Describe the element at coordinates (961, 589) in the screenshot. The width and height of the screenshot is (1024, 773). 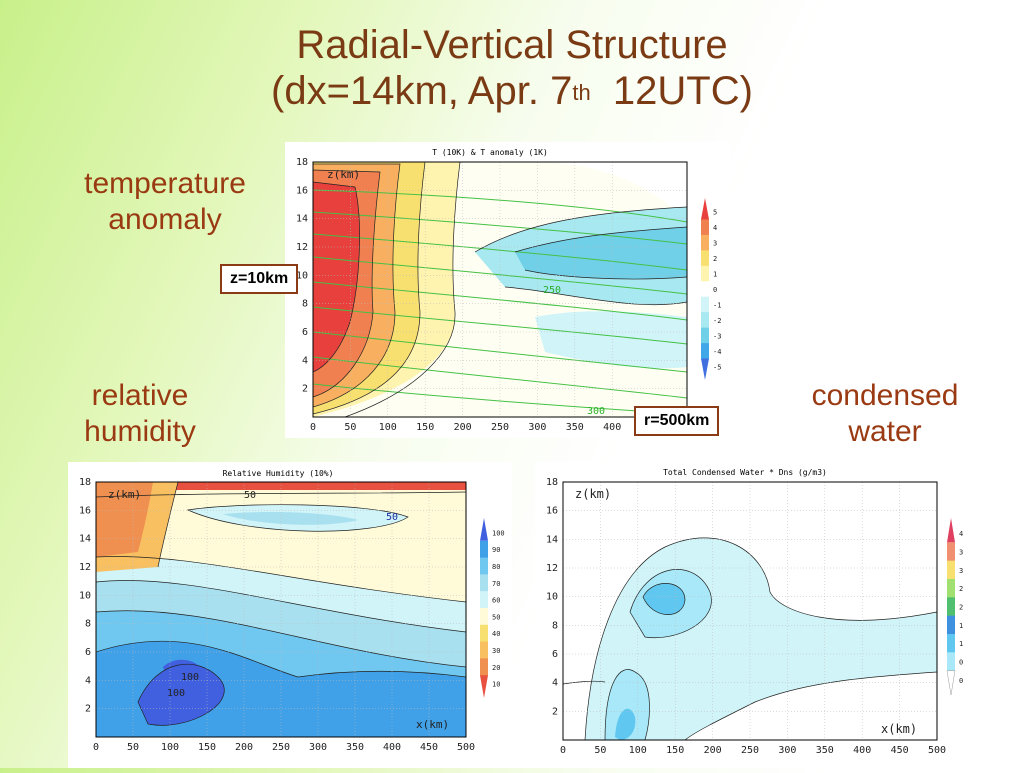
I see `colorbar-label: 2.5` at that location.